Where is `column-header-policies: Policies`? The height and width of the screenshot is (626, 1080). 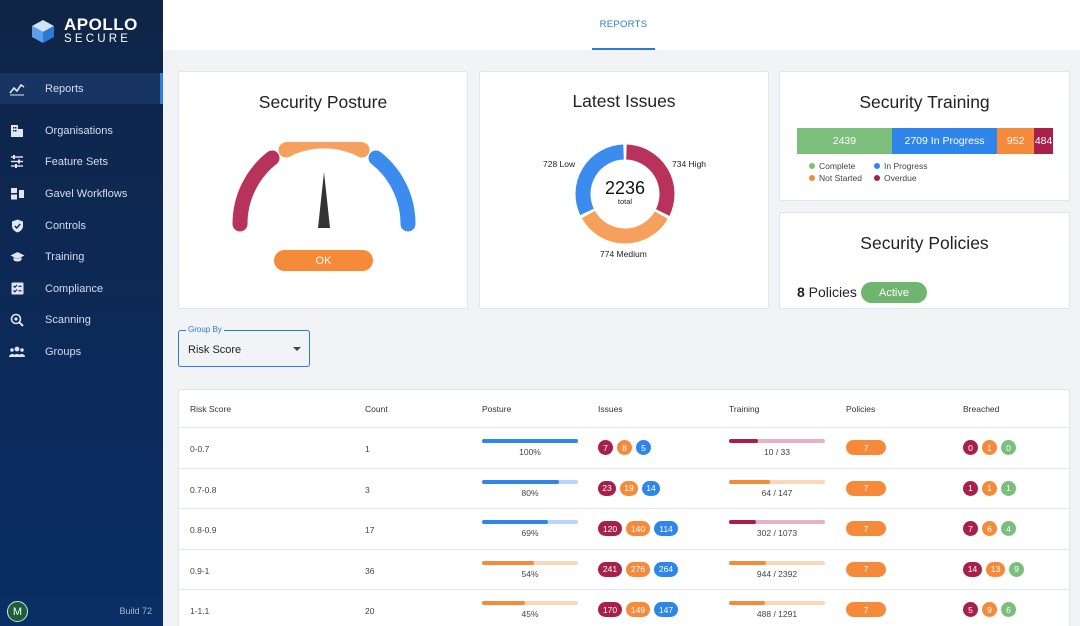
column-header-policies: Policies is located at coordinates (861, 409).